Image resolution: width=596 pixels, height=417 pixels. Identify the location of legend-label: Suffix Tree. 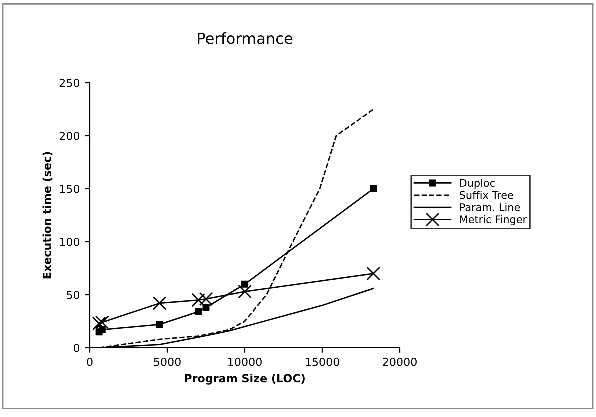
(487, 195).